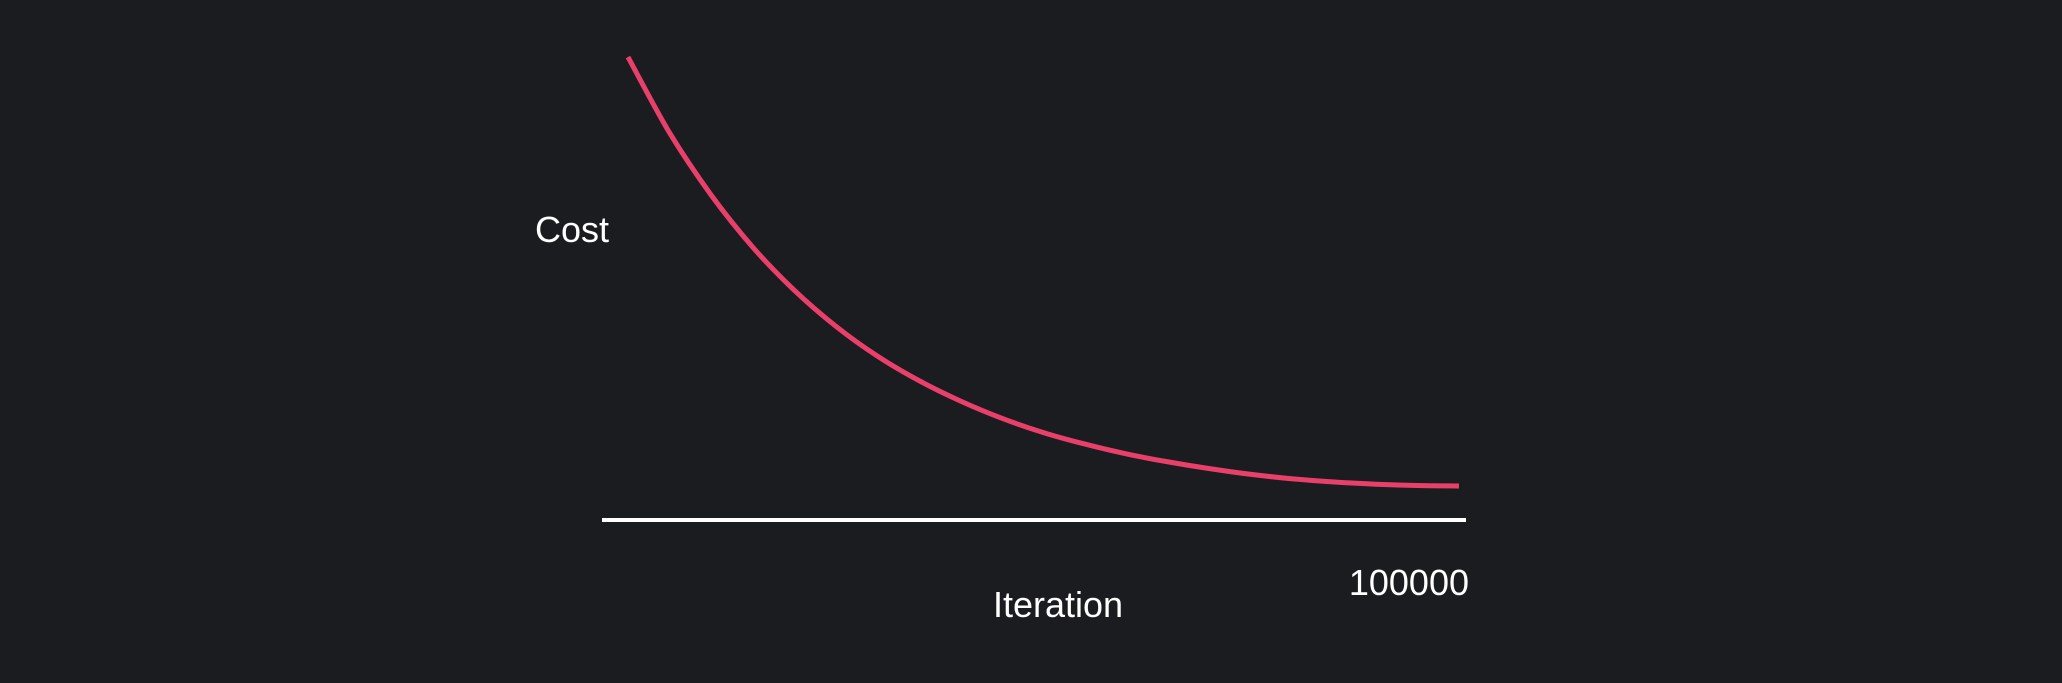 Image resolution: width=2062 pixels, height=683 pixels. I want to click on x-tick-label: 100000, so click(1409, 582).